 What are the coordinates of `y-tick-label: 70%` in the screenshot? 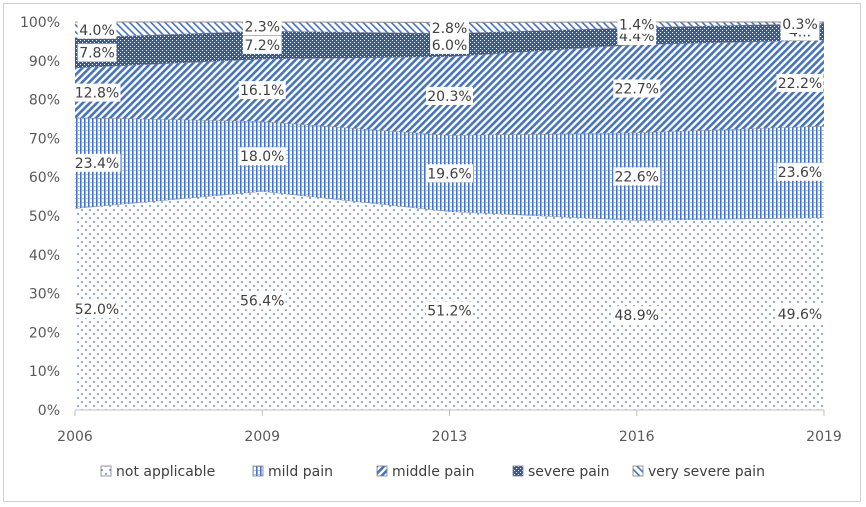 It's located at (44, 139).